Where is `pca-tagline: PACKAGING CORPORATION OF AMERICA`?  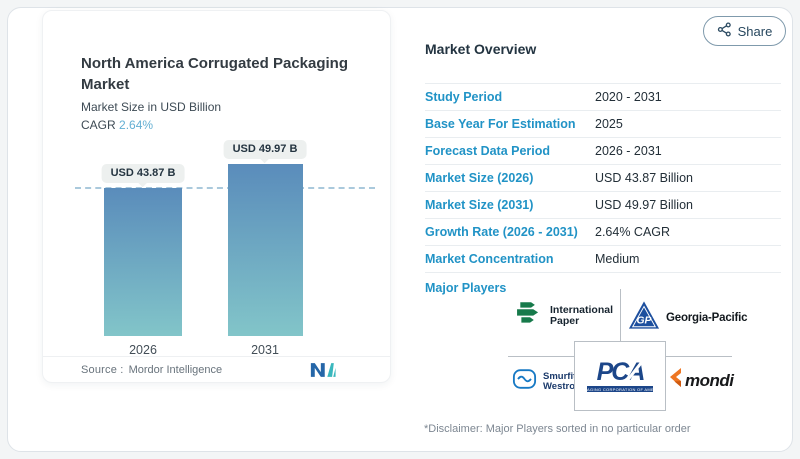
pca-tagline: PACKAGING CORPORATION OF AMERICA is located at coordinates (620, 389).